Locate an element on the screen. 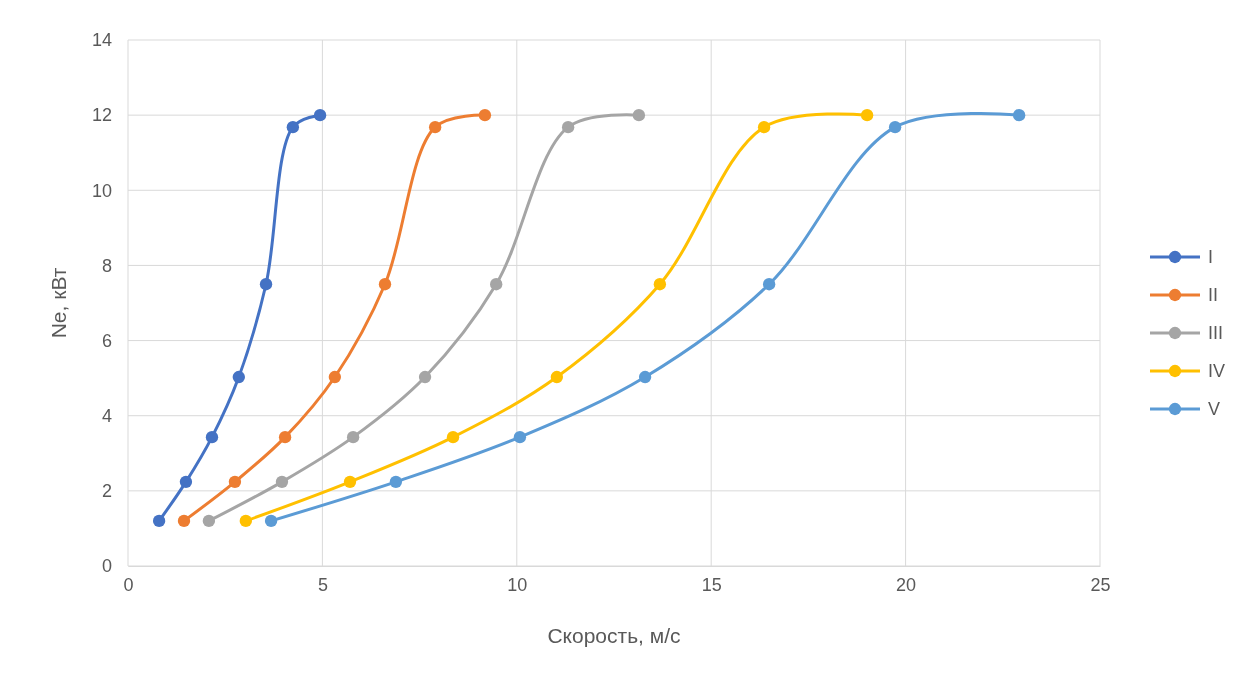 The width and height of the screenshot is (1243, 677). y-tick-label: 0 is located at coordinates (106, 566).